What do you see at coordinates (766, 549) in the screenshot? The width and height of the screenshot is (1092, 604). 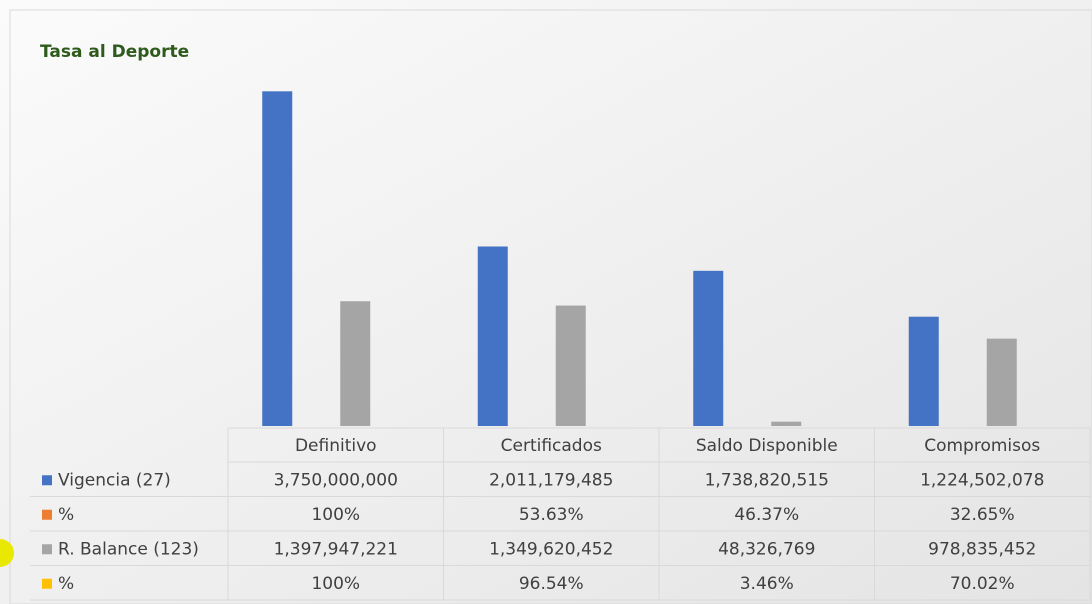 I see `table-value: 48,326,769` at bounding box center [766, 549].